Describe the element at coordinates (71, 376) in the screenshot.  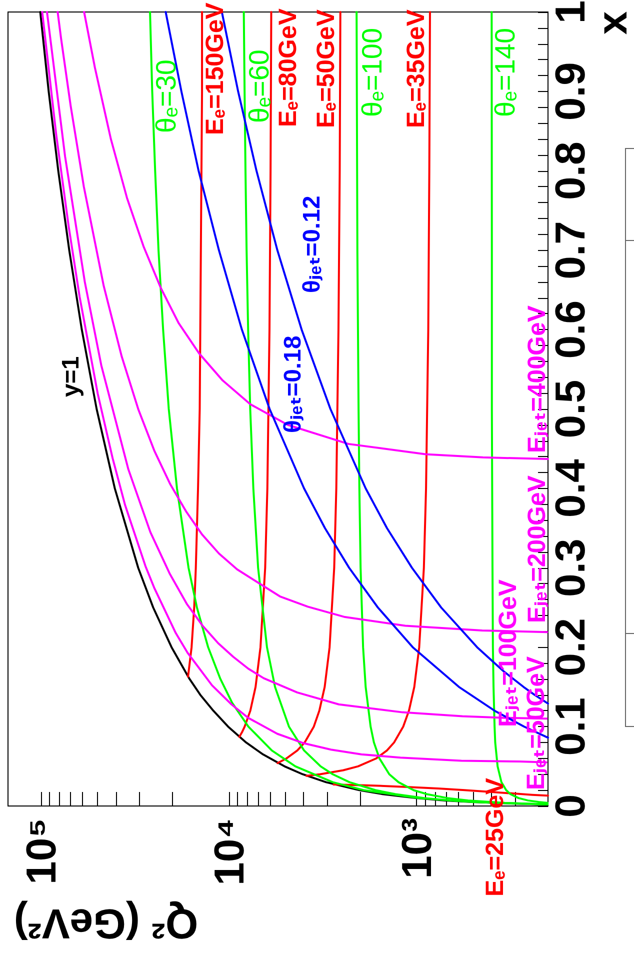
I see `text: y=1` at that location.